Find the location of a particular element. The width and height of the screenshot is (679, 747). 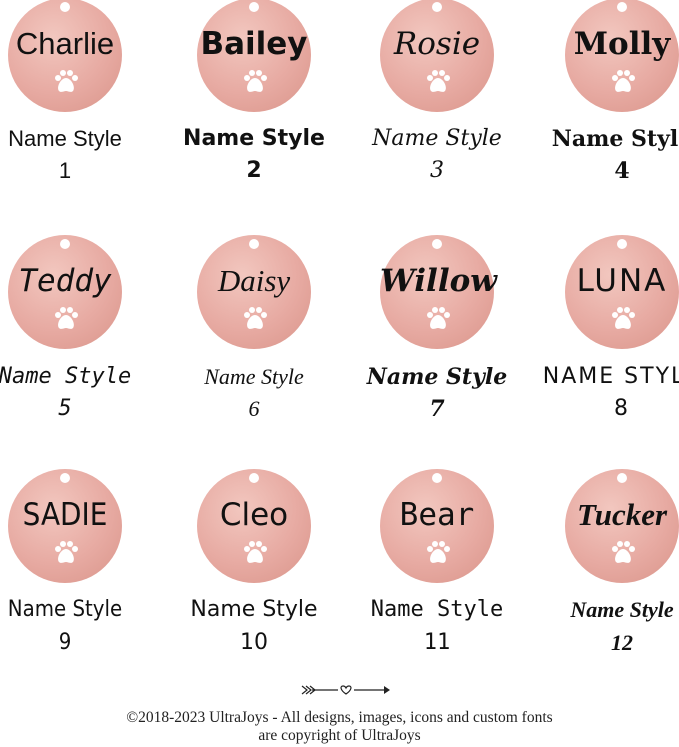

tag-name: Cleo is located at coordinates (254, 515).